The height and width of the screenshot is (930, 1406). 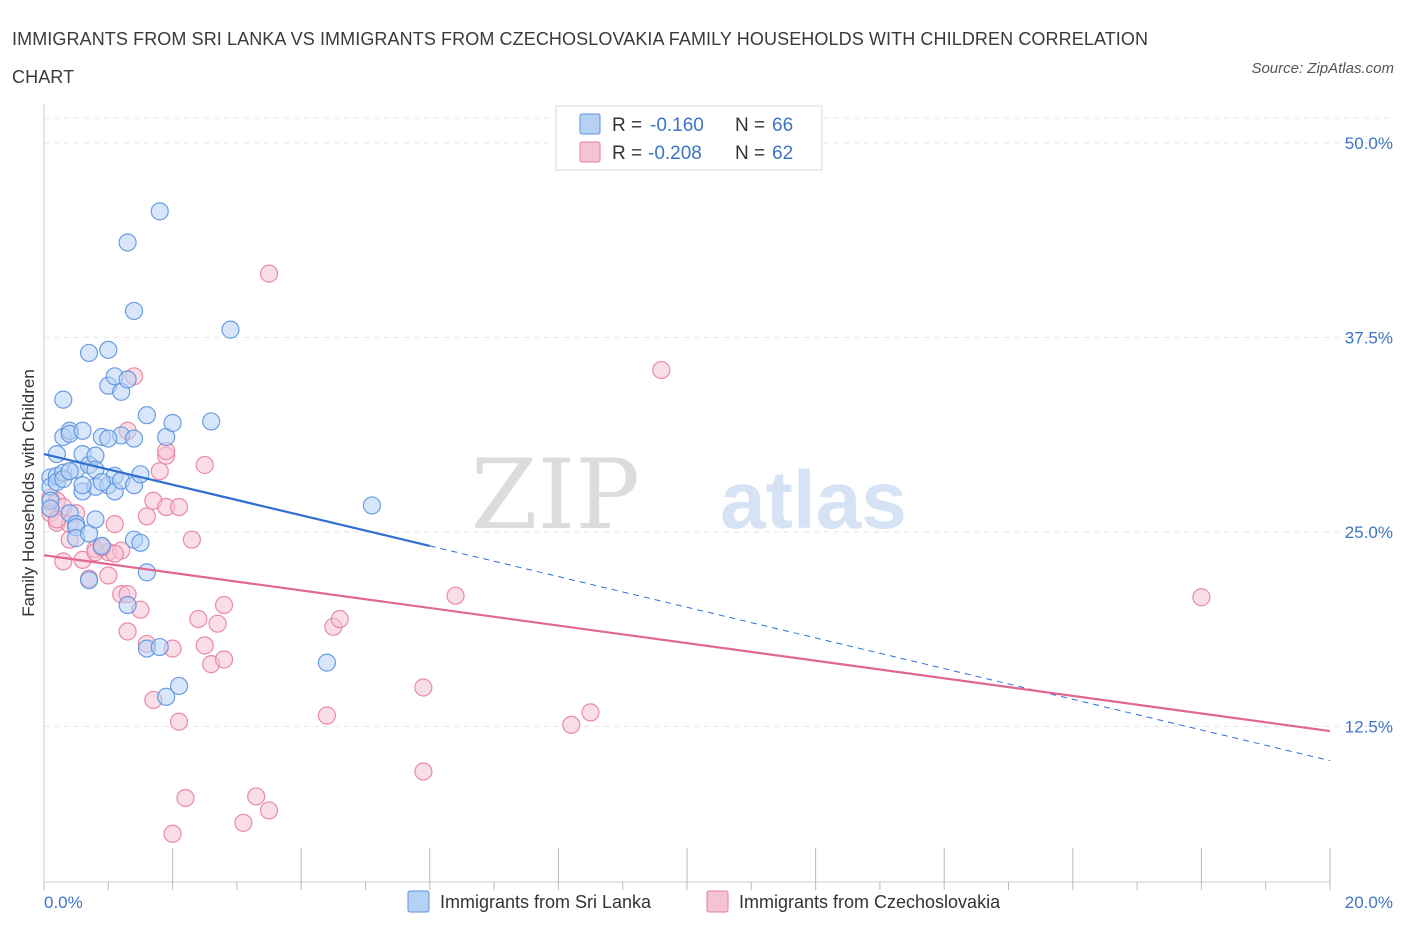 I want to click on y-tick-label: 37.5%, so click(x=1369, y=337).